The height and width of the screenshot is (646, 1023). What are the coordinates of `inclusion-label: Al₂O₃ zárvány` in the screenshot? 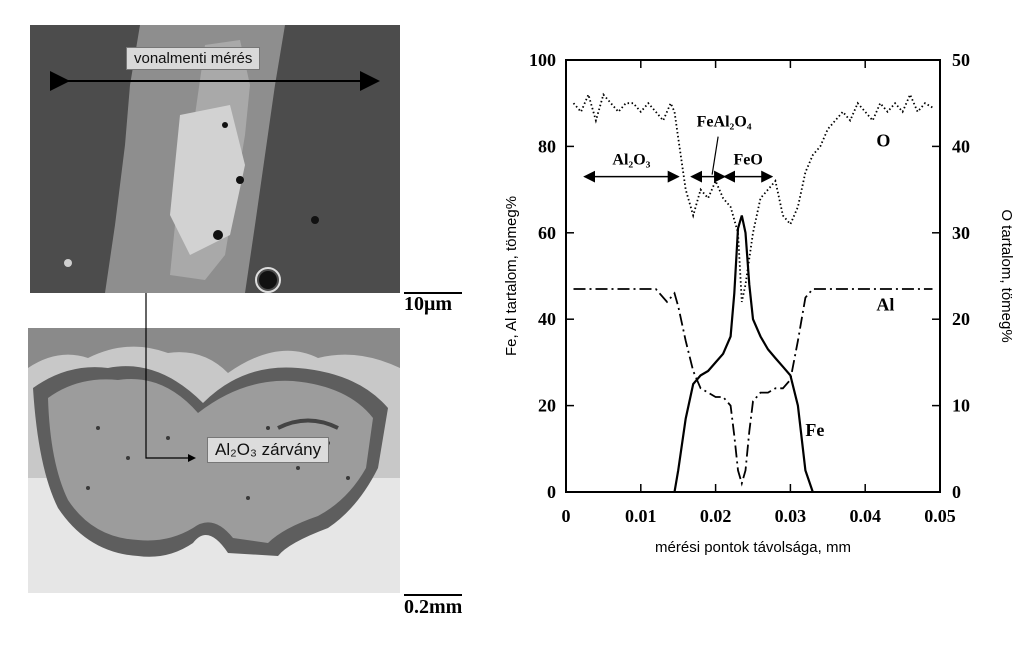 It's located at (268, 450).